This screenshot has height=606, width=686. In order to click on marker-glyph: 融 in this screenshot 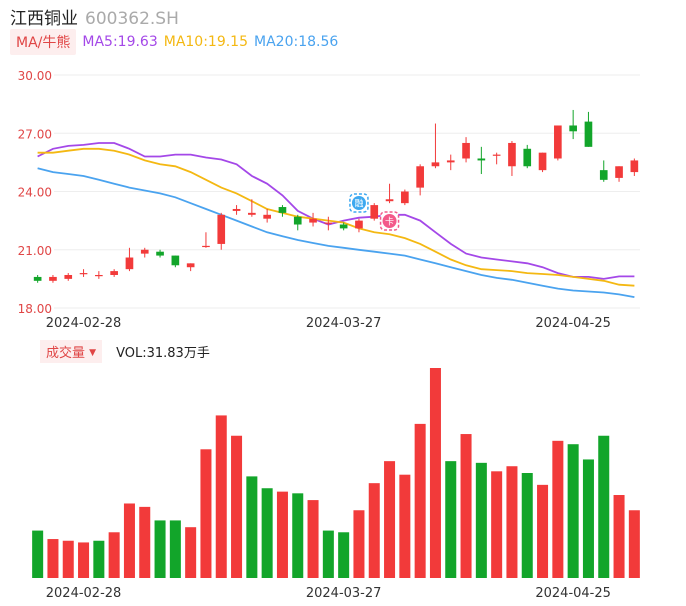, I will do `click(358, 204)`.